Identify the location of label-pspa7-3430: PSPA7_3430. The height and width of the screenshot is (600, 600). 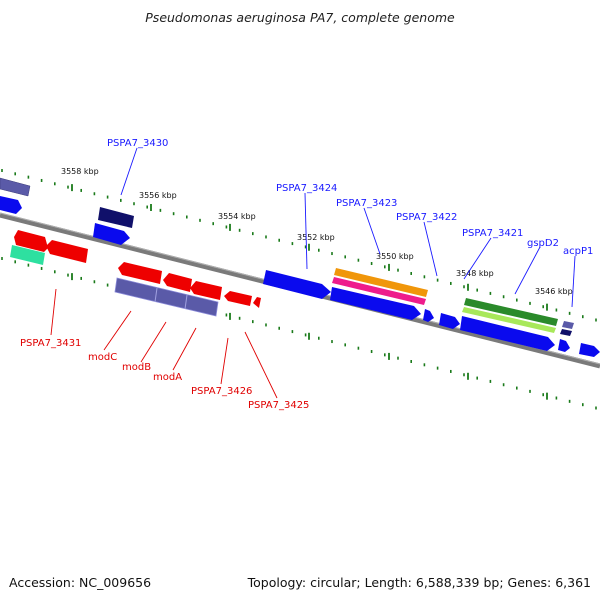
(137, 143).